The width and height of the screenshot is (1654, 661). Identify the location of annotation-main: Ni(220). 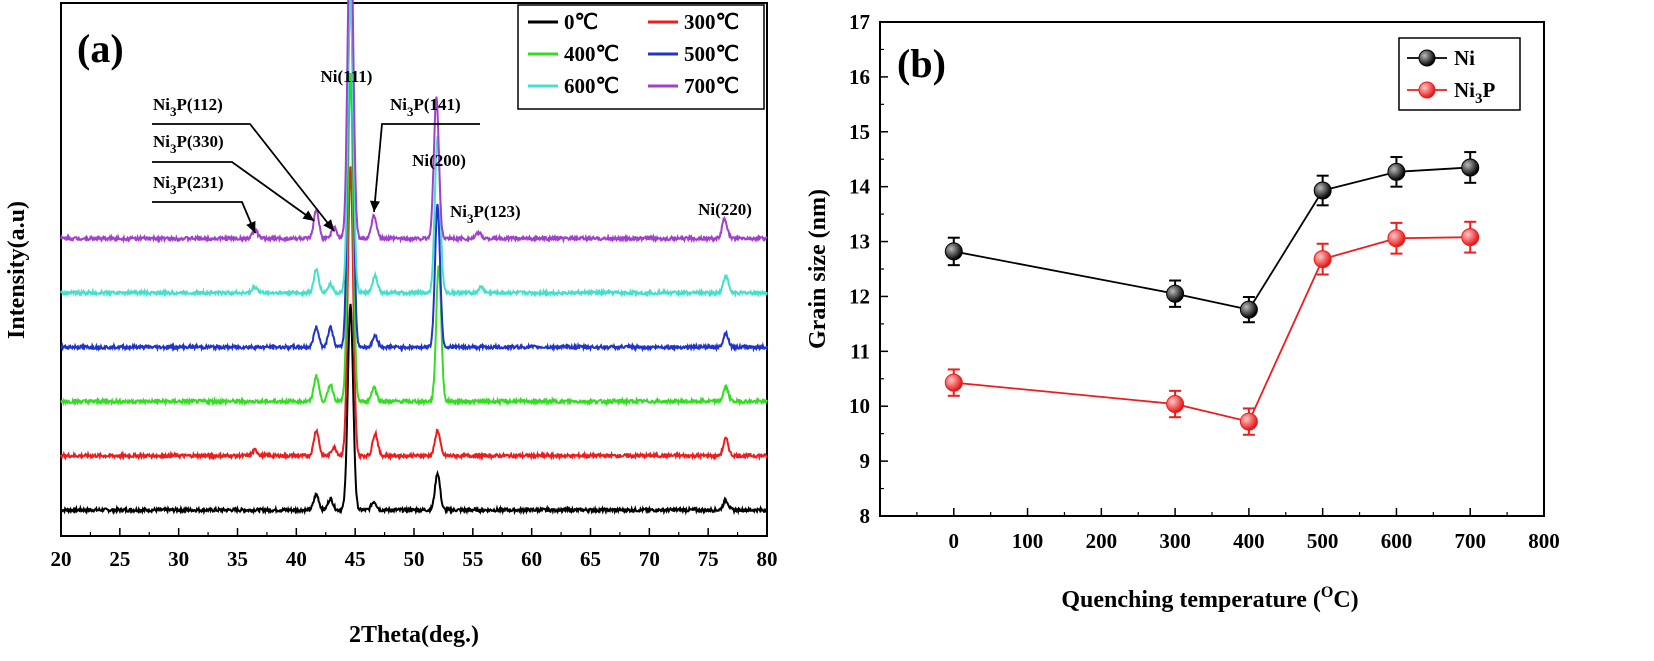
(725, 209).